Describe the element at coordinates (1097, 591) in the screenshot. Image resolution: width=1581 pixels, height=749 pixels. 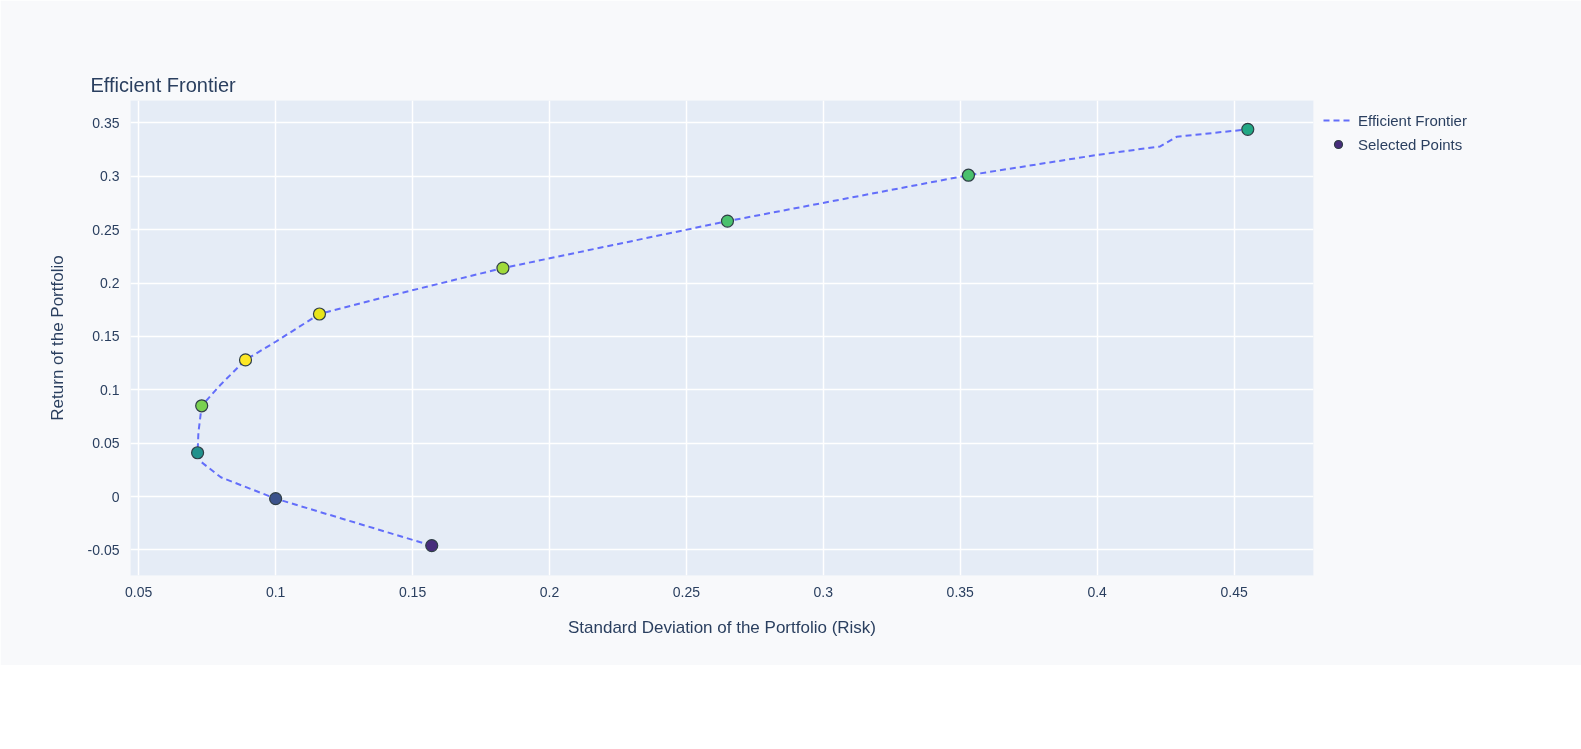
I see `x-tick-label: 0.4` at that location.